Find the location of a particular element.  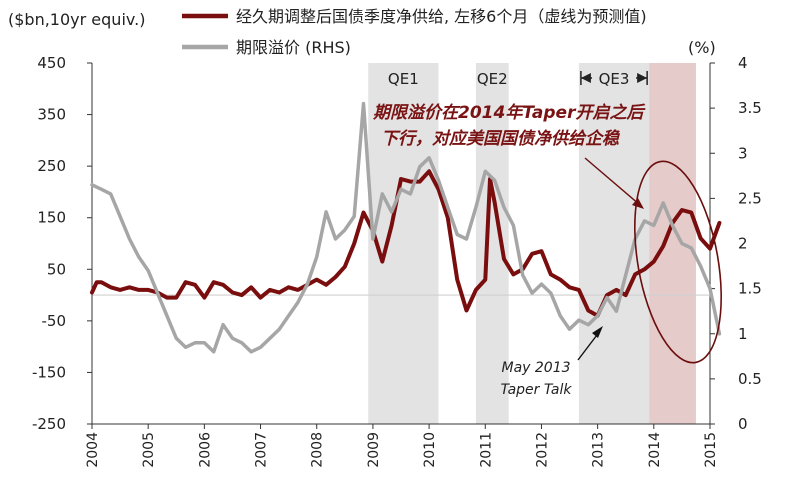

right-tick-label-1: 3.5 is located at coordinates (750, 108).